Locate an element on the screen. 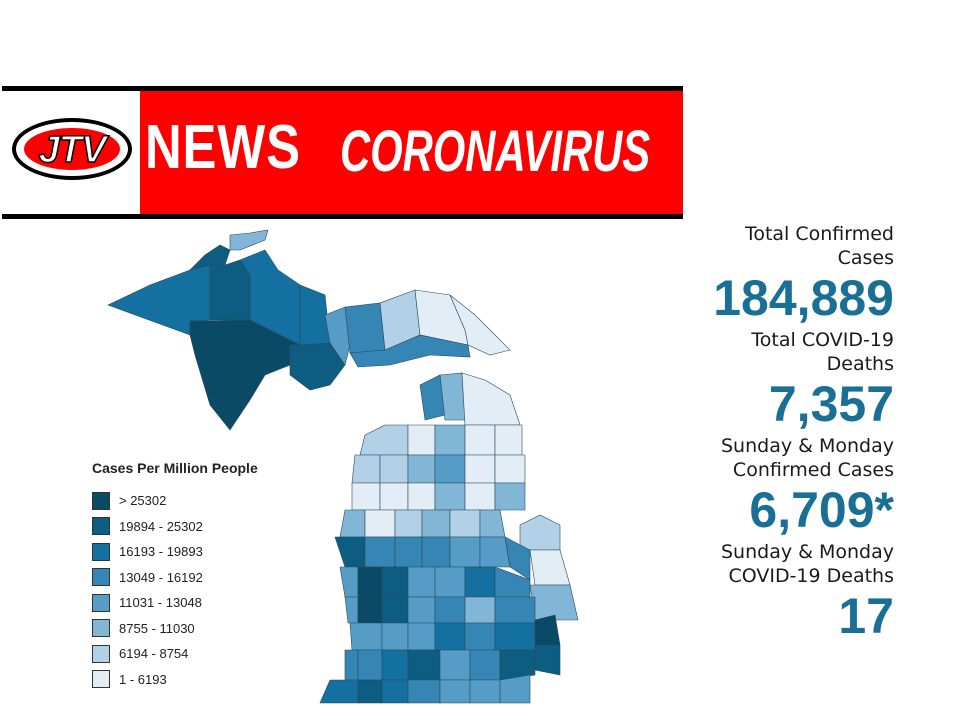  lp-row6-c is located at coordinates (395, 582).